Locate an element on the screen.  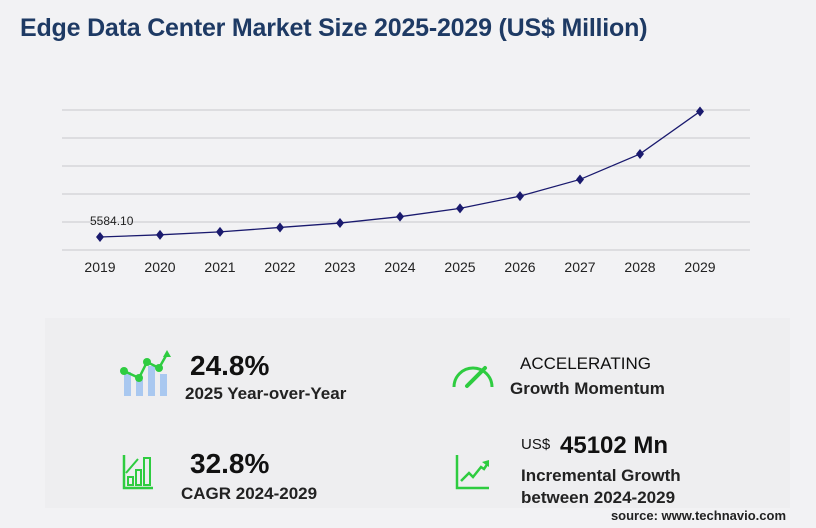
incr-value: 45102 Mn is located at coordinates (614, 445).